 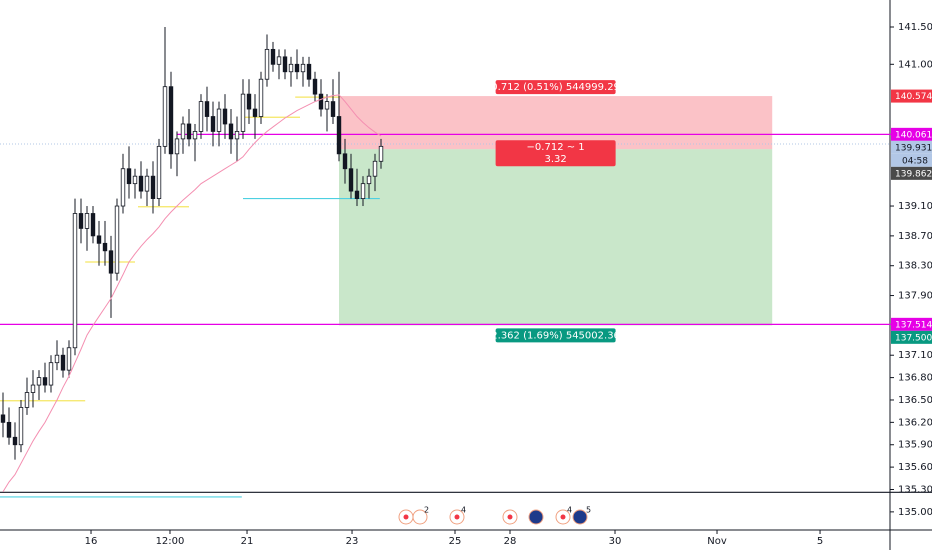 What do you see at coordinates (915, 467) in the screenshot?
I see `y-tick-label: 135.600` at bounding box center [915, 467].